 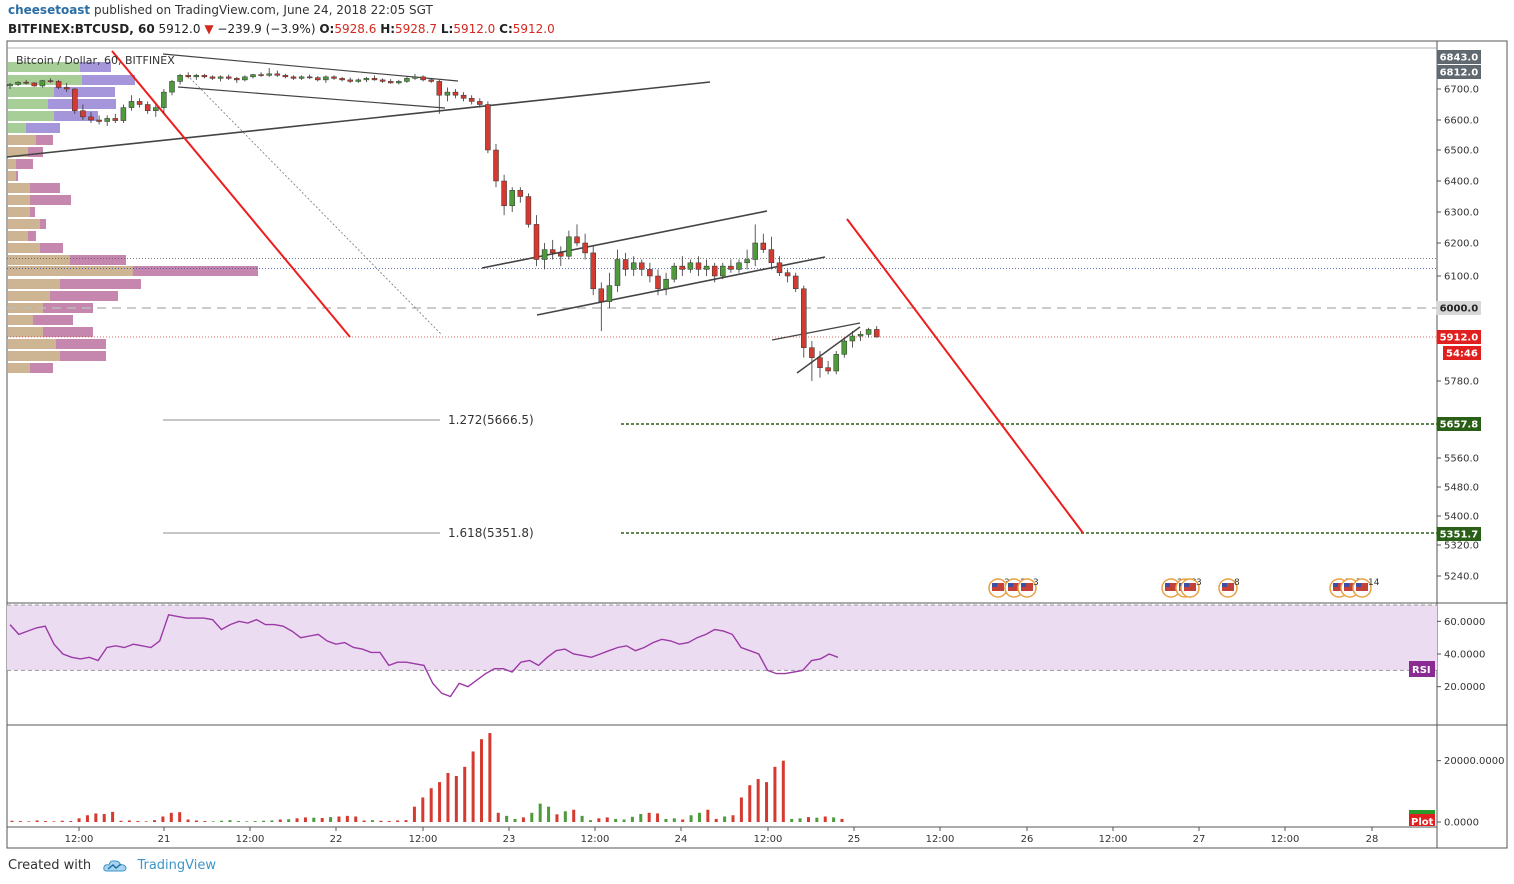 I want to click on symbol-label: BITFINEX:BTCUSD, 60, so click(x=81, y=29).